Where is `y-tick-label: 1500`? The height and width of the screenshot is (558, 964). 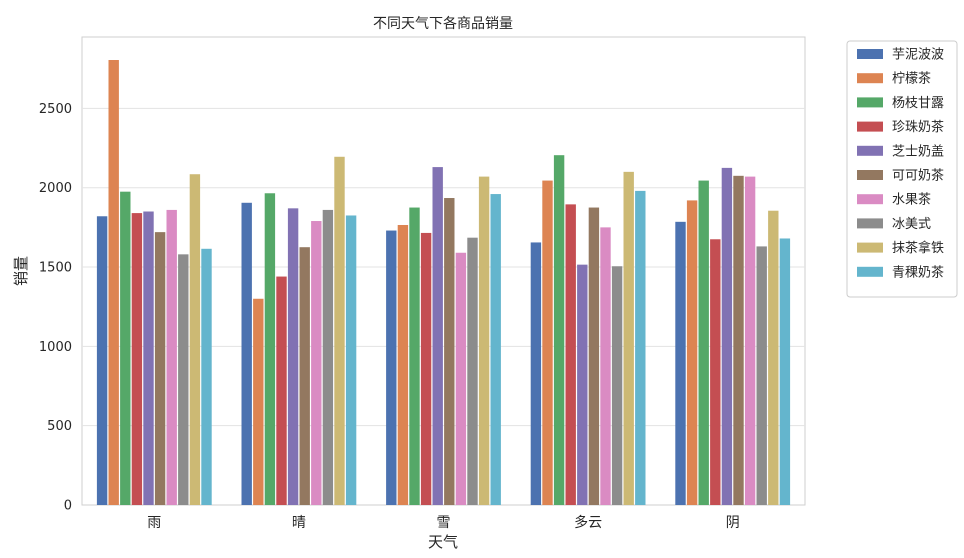
y-tick-label: 1500 is located at coordinates (55, 268).